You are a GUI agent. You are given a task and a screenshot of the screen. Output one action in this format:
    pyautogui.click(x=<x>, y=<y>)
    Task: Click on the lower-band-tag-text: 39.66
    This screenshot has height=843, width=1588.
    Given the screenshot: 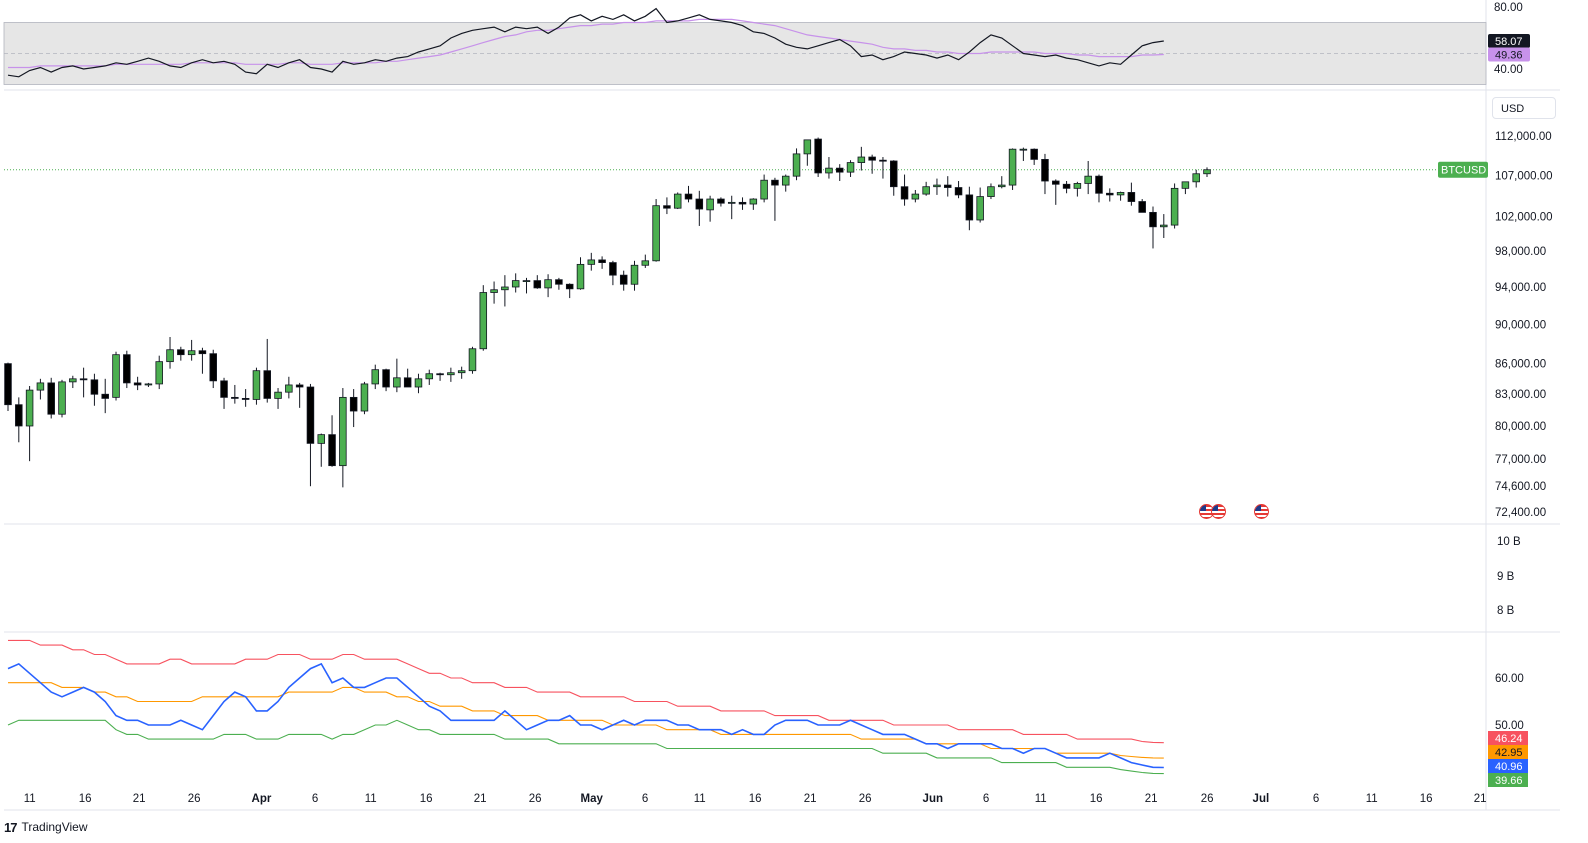 What is the action you would take?
    pyautogui.click(x=1509, y=781)
    